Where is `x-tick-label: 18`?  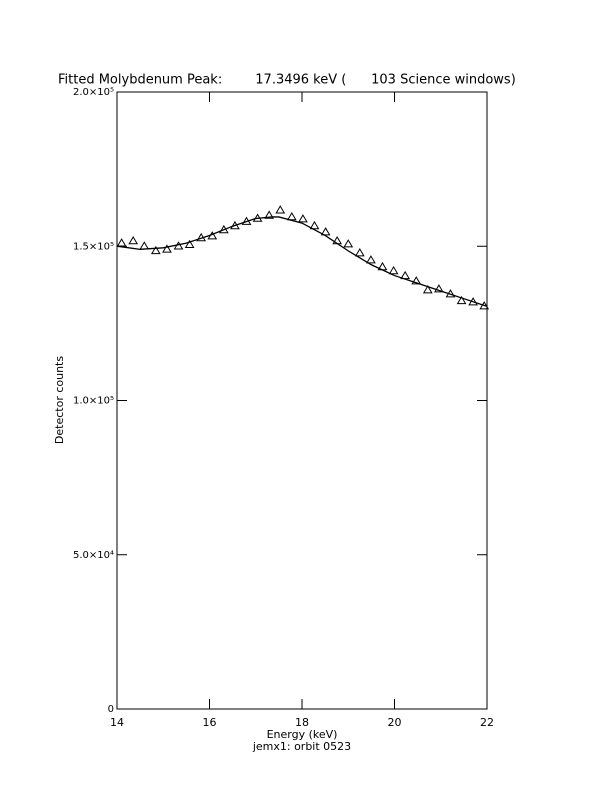 x-tick-label: 18 is located at coordinates (302, 722).